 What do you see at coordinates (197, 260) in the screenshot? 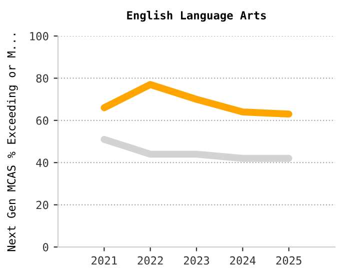
I see `x-tick-label: 2023` at bounding box center [197, 260].